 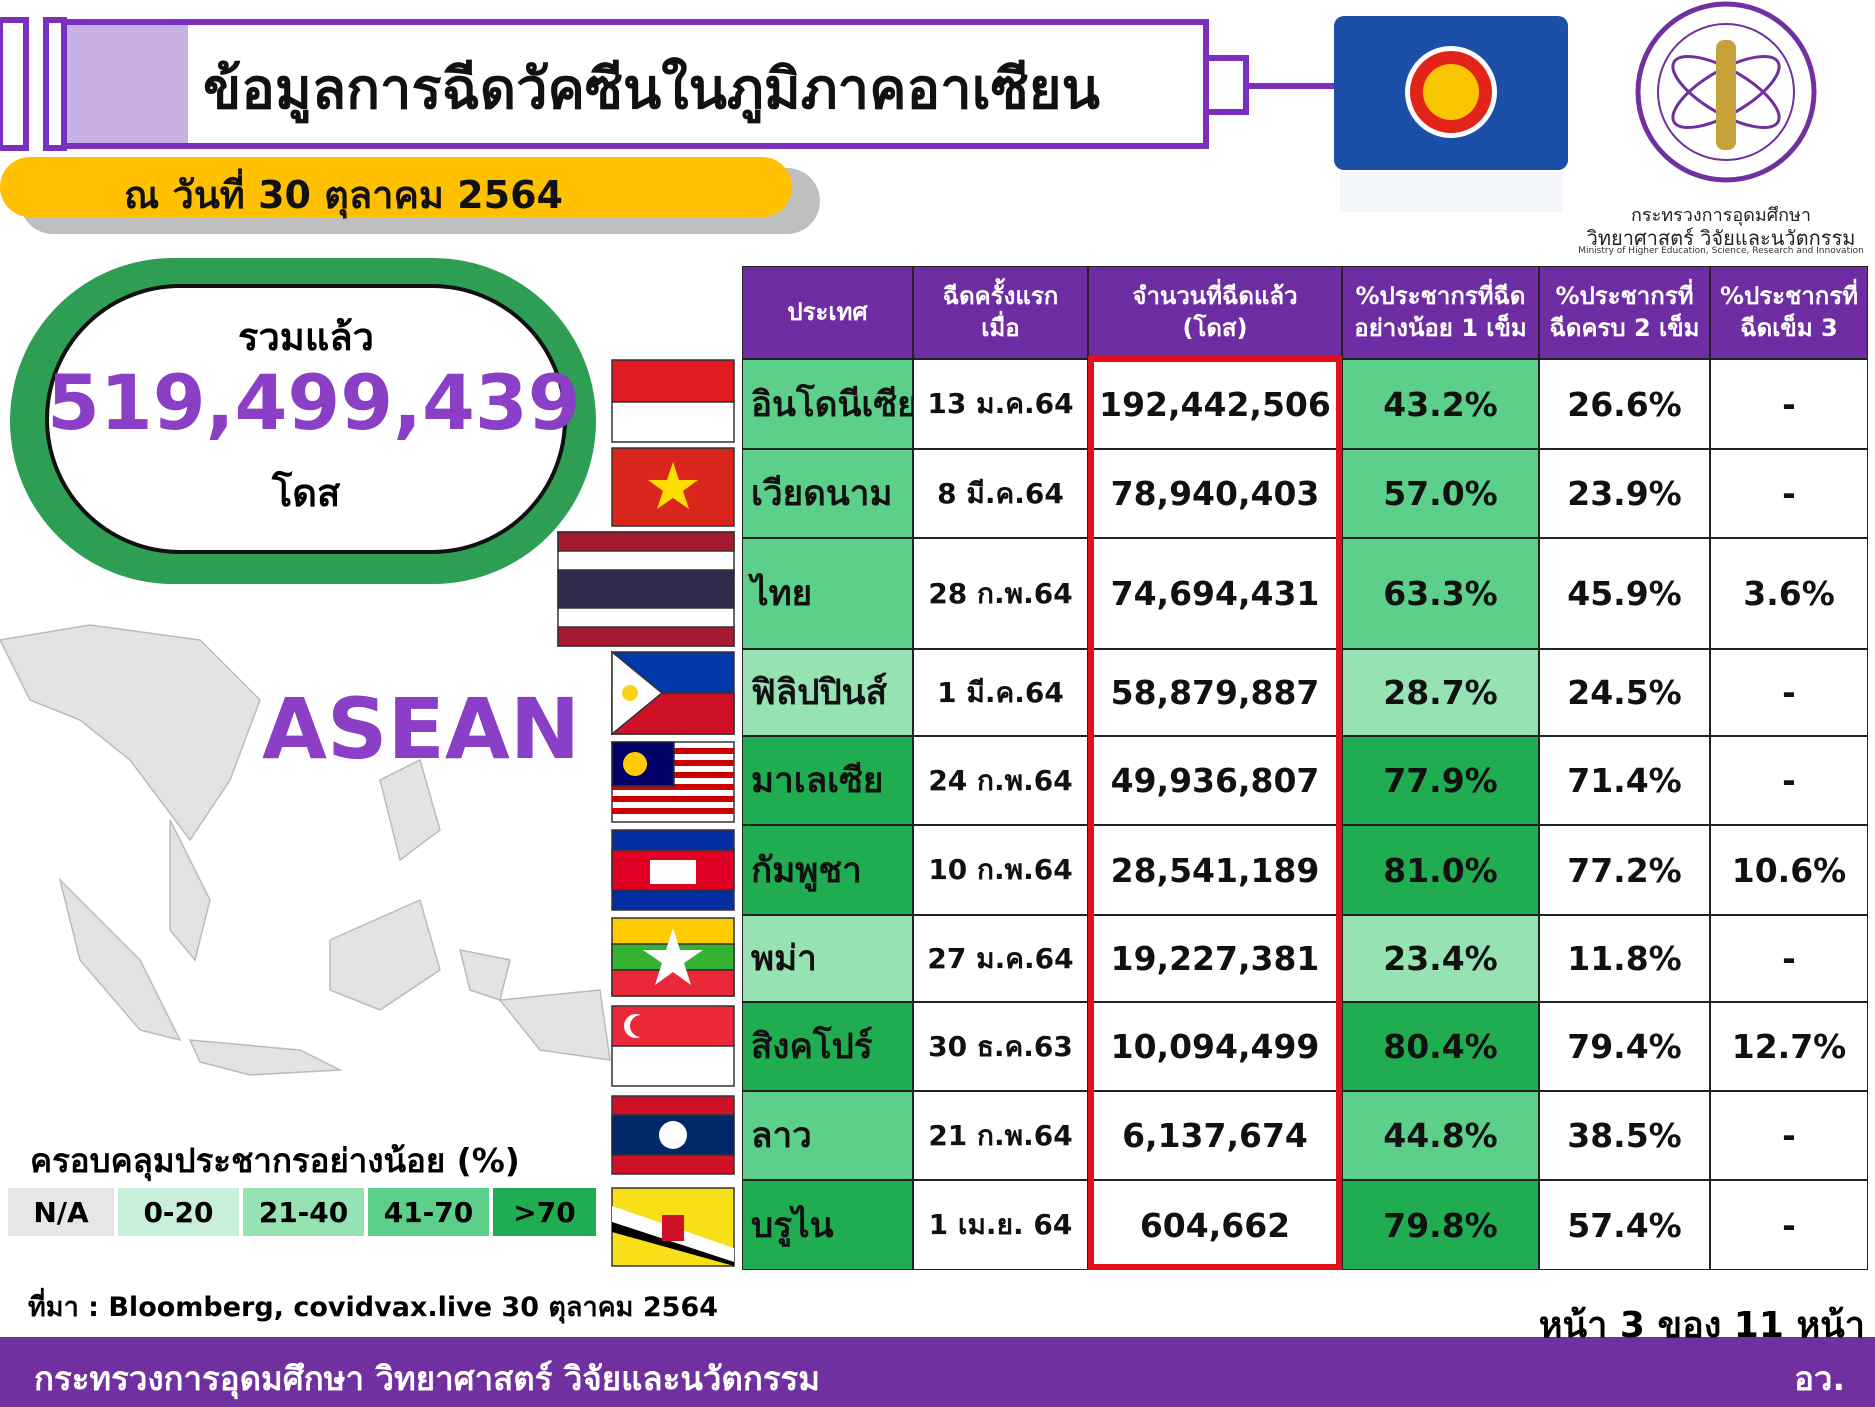 I want to click on cell-text: 19,227,381, so click(x=1215, y=958).